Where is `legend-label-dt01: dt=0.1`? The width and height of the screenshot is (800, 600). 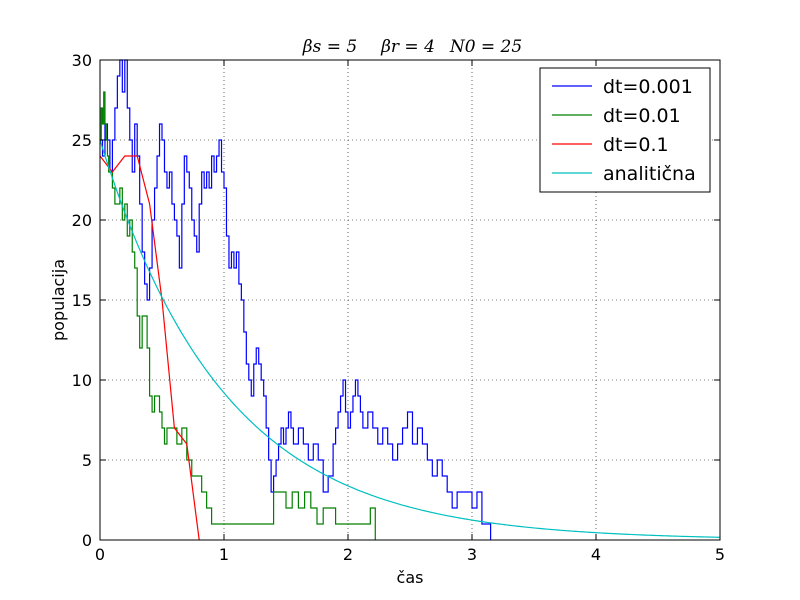
legend-label-dt01: dt=0.1 is located at coordinates (636, 145).